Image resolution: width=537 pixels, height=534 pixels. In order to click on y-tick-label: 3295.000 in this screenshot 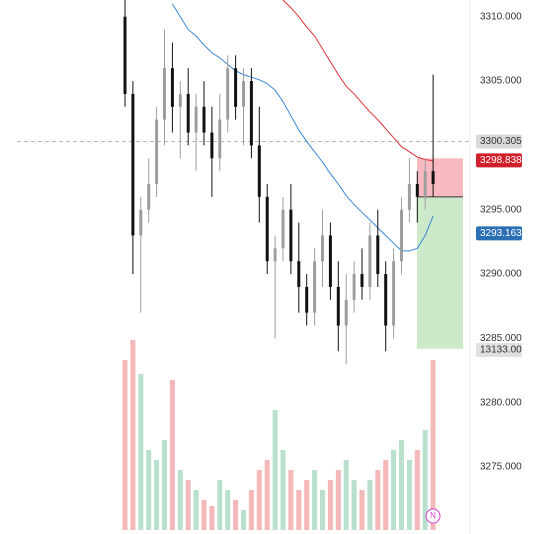, I will do `click(501, 209)`.